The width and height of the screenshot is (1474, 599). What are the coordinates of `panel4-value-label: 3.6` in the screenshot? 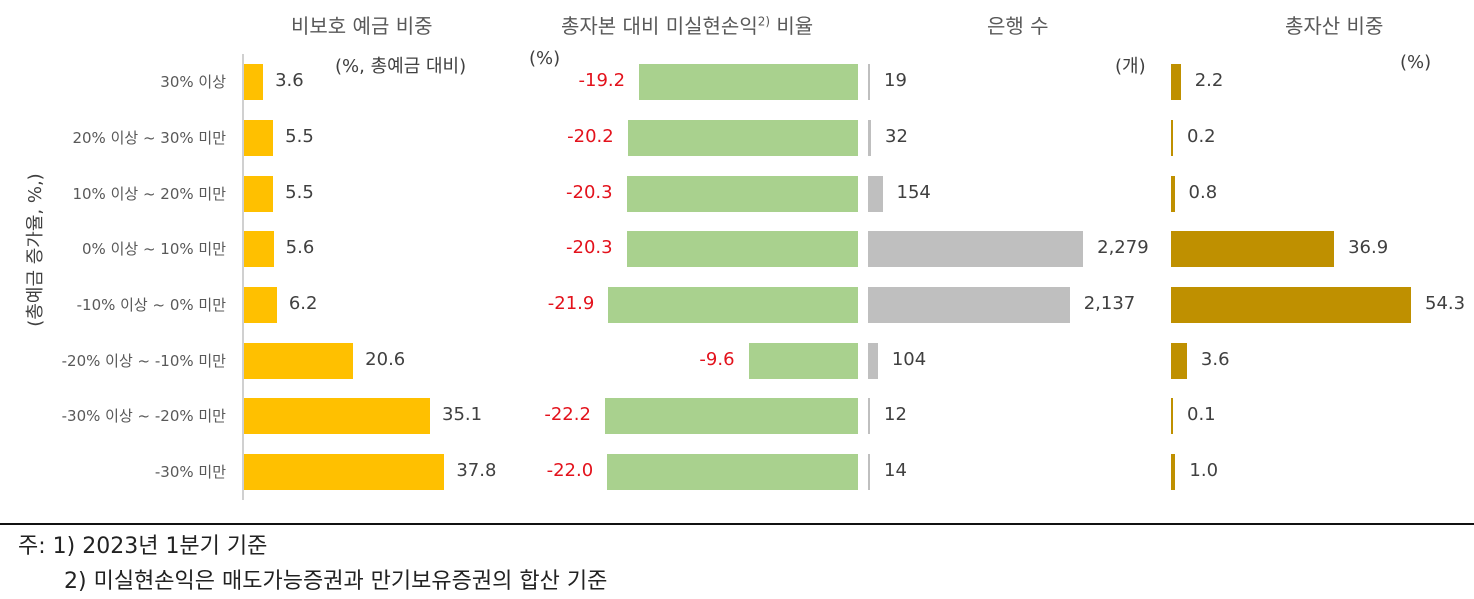 It's located at (1215, 359).